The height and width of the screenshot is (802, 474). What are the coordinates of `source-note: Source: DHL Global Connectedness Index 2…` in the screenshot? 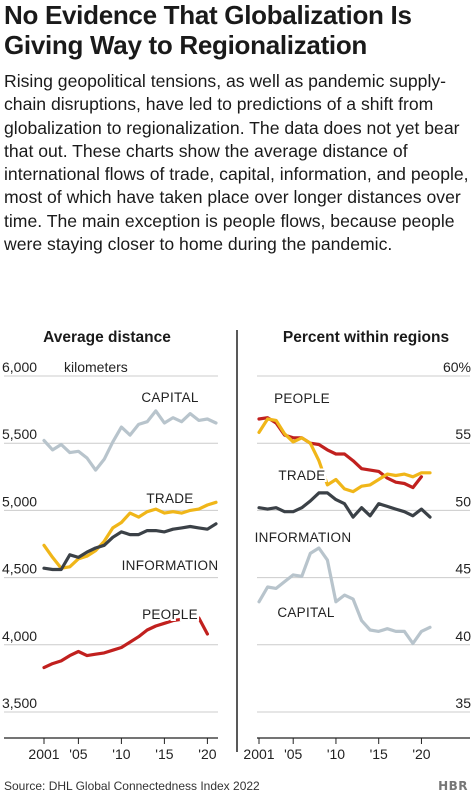 It's located at (132, 786).